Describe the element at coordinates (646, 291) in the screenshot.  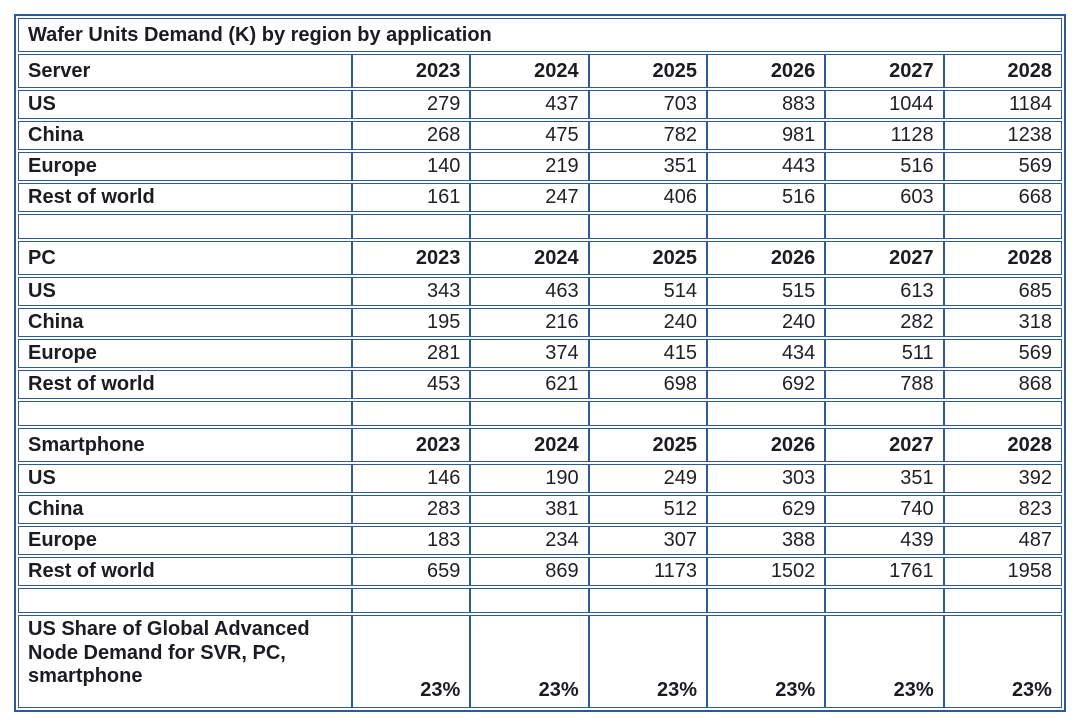
I see `value-cell: 514` at that location.